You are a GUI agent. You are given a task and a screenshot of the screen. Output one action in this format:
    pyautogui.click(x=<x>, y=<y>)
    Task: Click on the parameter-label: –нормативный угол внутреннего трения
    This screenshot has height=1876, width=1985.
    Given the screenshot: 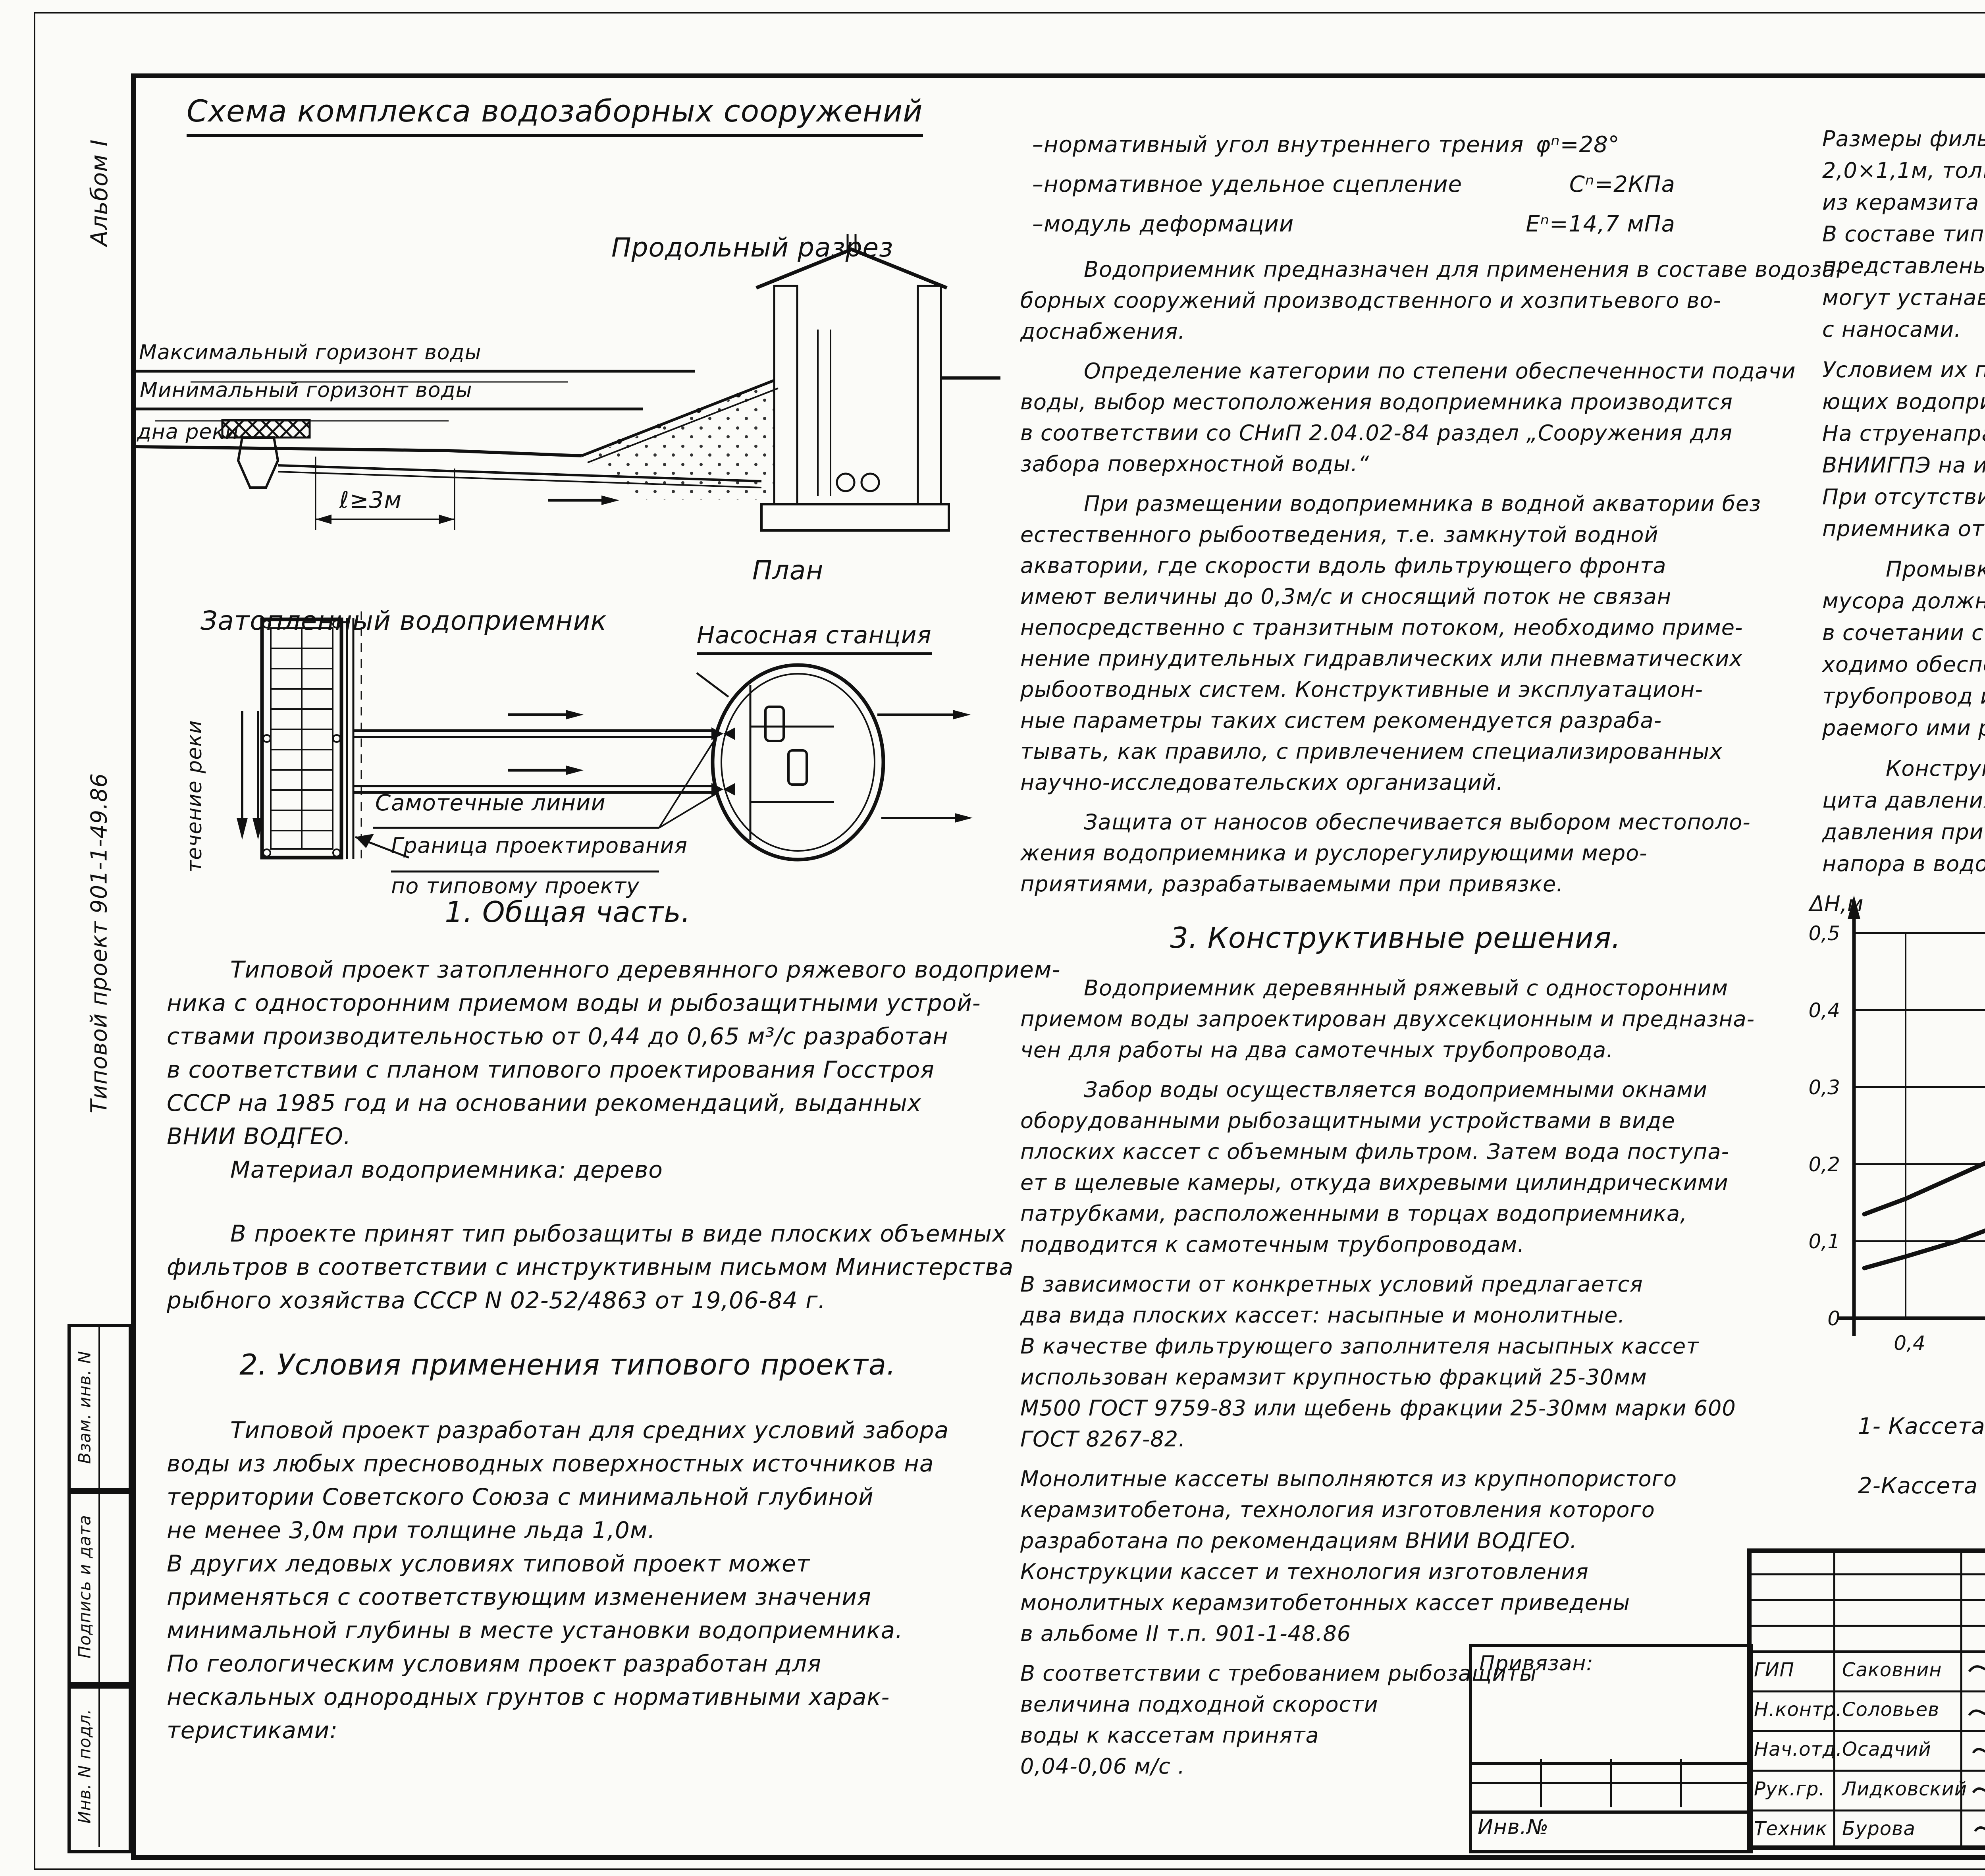 What is the action you would take?
    pyautogui.click(x=1278, y=145)
    